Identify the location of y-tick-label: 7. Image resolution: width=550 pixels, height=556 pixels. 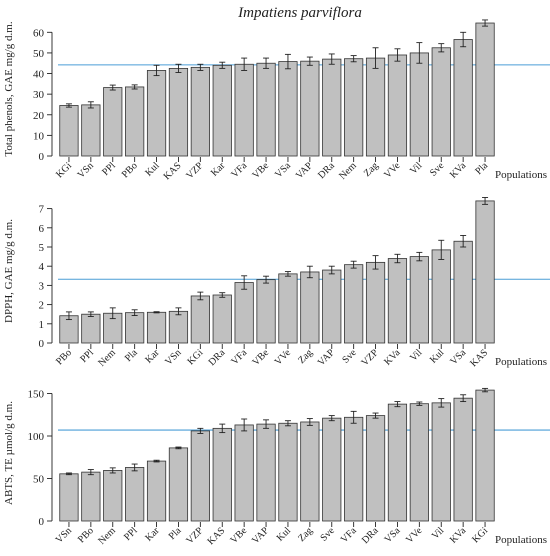
(42, 210).